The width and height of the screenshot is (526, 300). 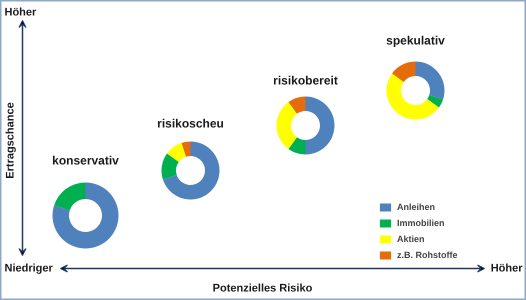 What do you see at coordinates (416, 41) in the screenshot?
I see `slice-label: spekulativ` at bounding box center [416, 41].